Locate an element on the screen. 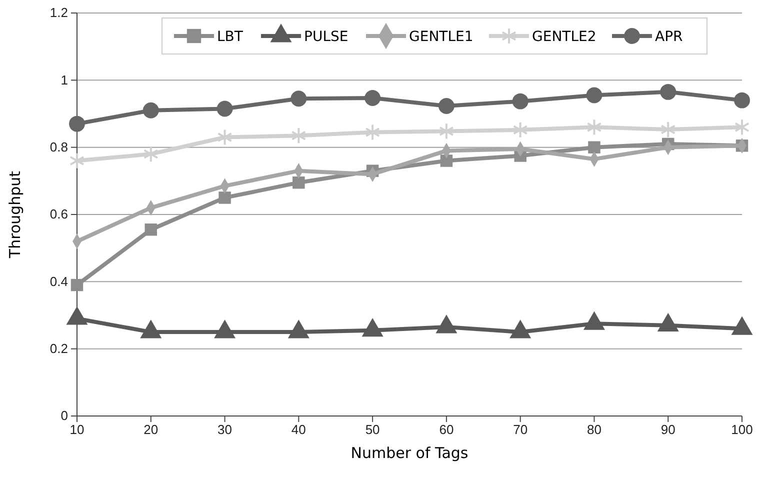 Image resolution: width=760 pixels, height=480 pixels. y-tick-label: 0.6 is located at coordinates (59, 214).